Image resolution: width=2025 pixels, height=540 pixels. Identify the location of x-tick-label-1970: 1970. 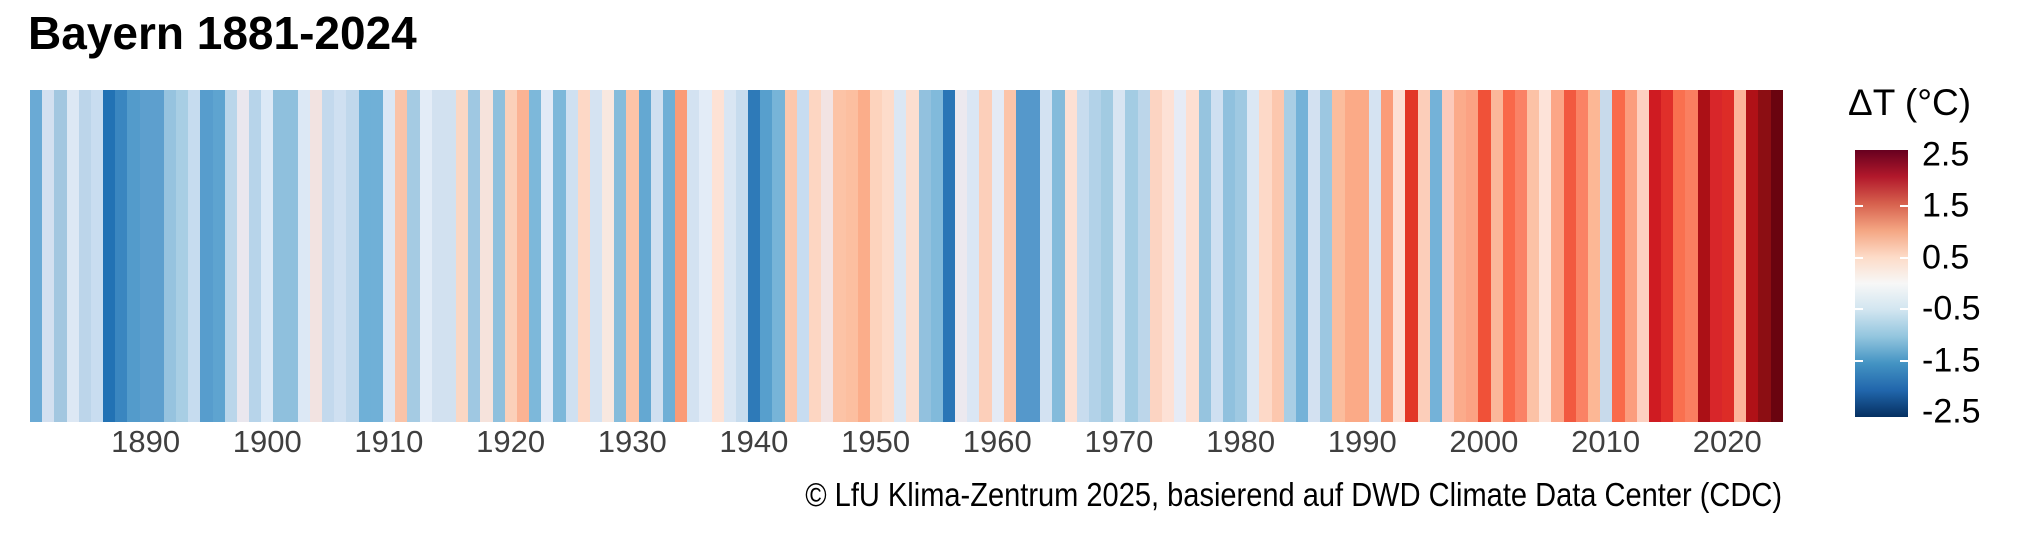
(1119, 441).